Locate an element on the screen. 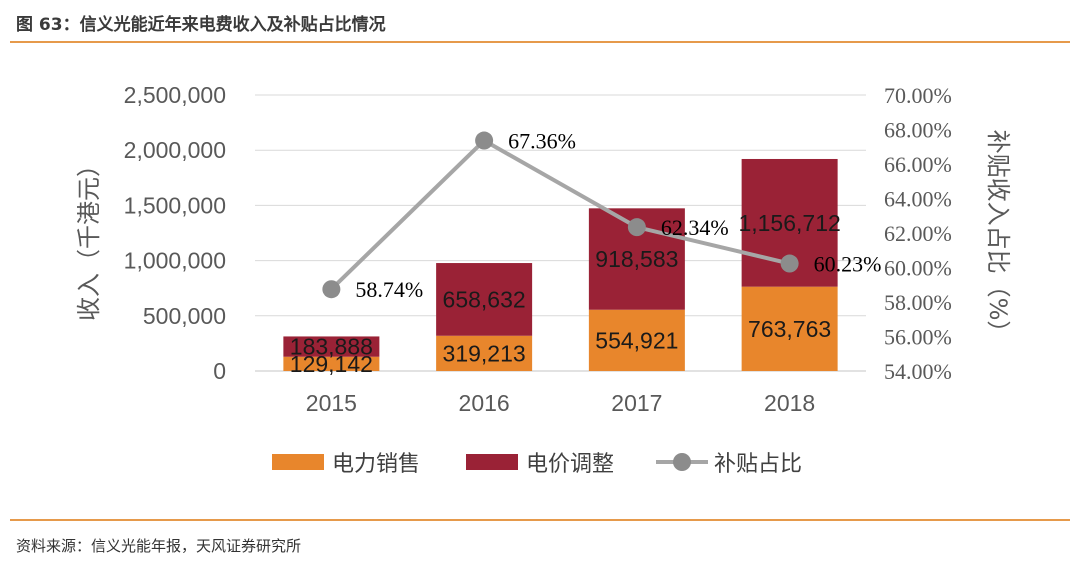 The image size is (1080, 564). title-divider is located at coordinates (540, 42).